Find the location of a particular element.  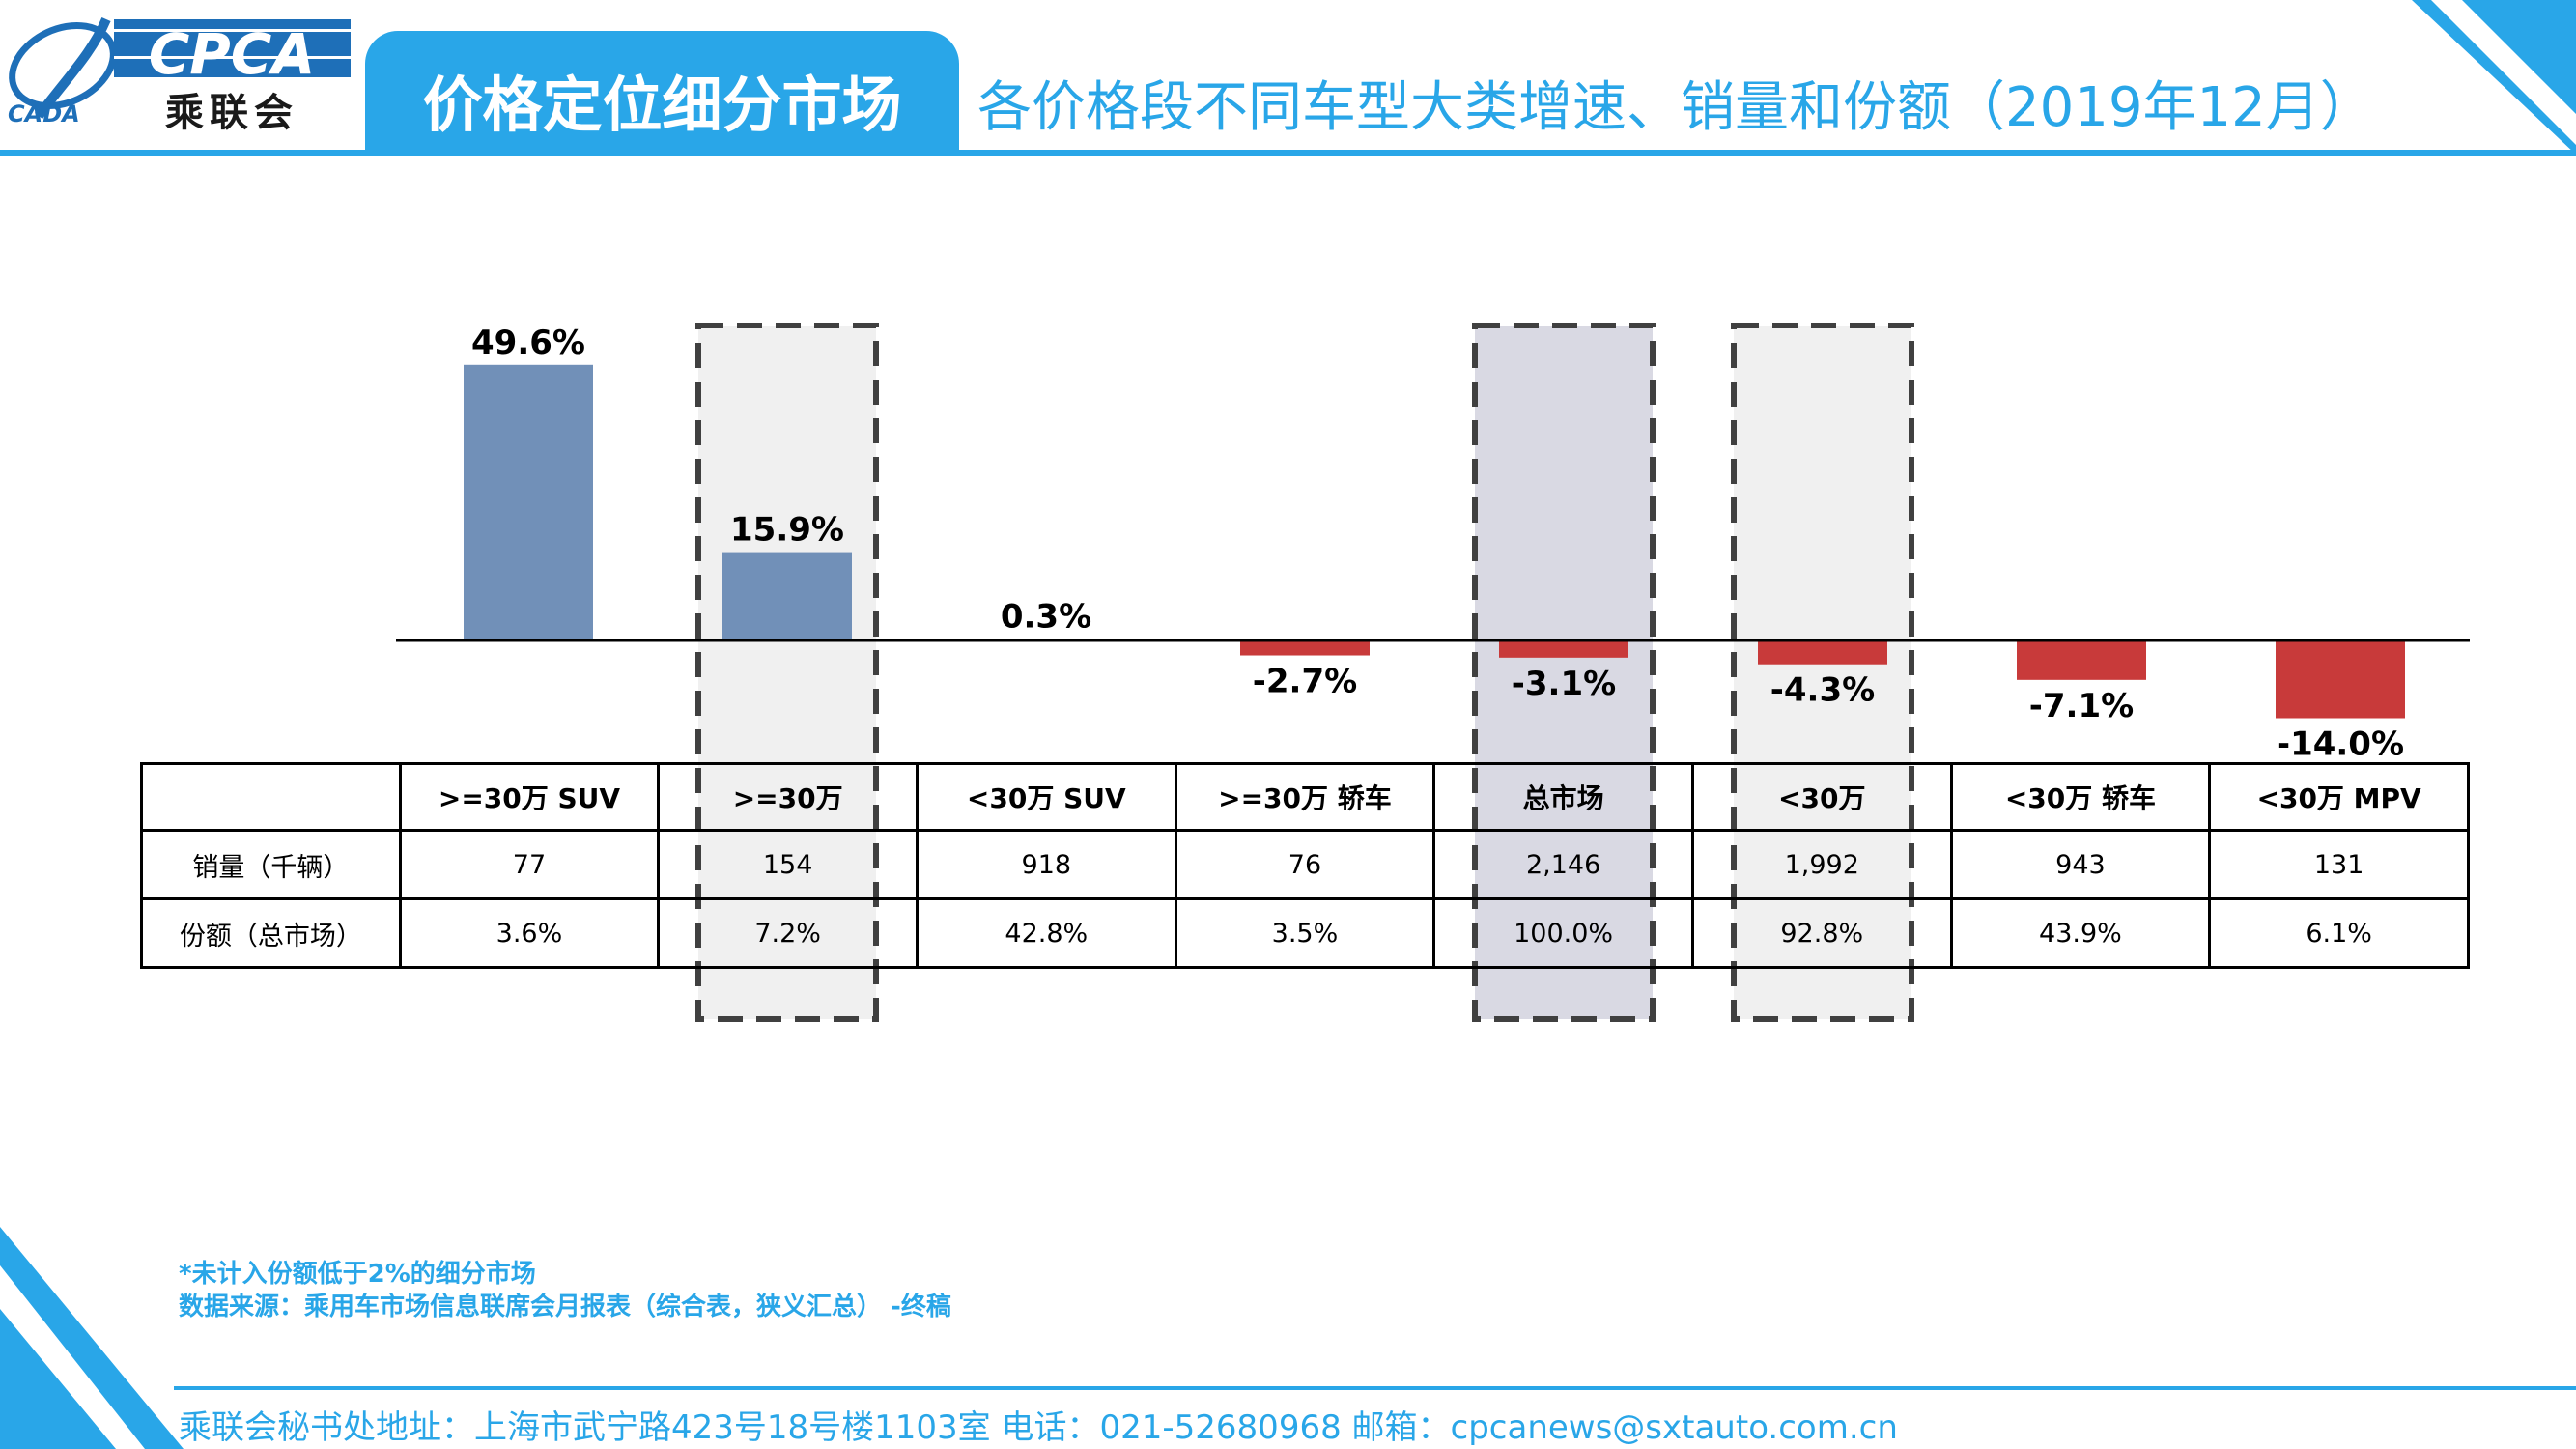

table-header-cell: >=30万 轿车 is located at coordinates (1305, 797).